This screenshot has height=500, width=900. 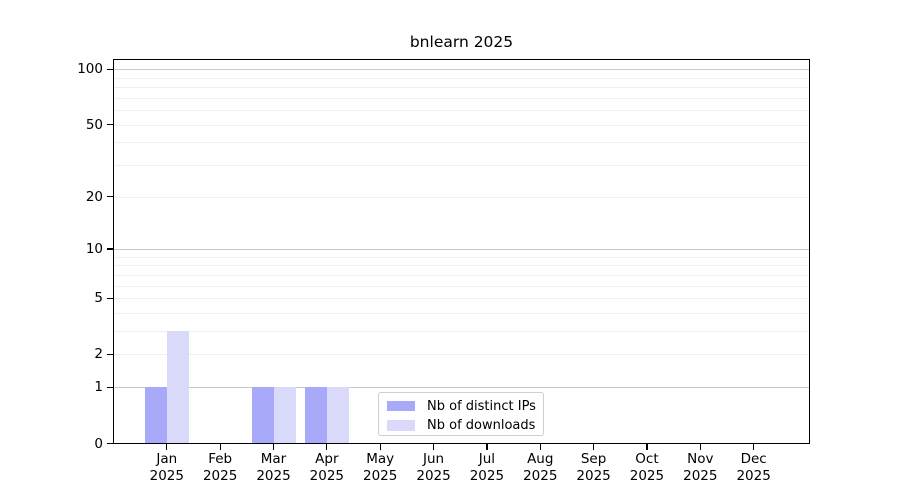 I want to click on x-tick-label: May 2025, so click(x=380, y=468).